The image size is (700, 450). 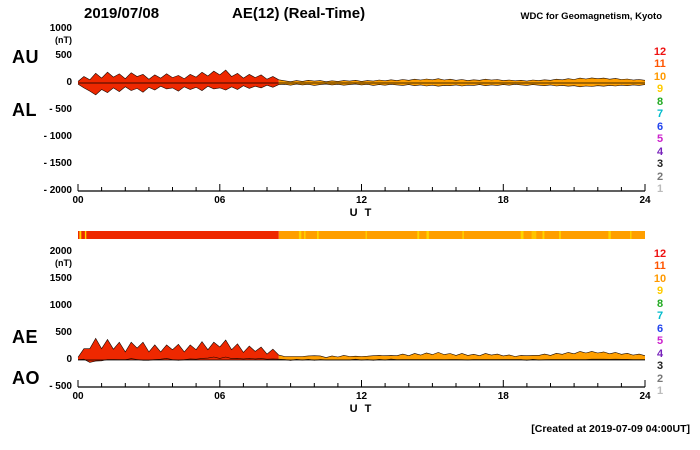 What do you see at coordinates (25, 337) in the screenshot?
I see `panel-label-ae: AE` at bounding box center [25, 337].